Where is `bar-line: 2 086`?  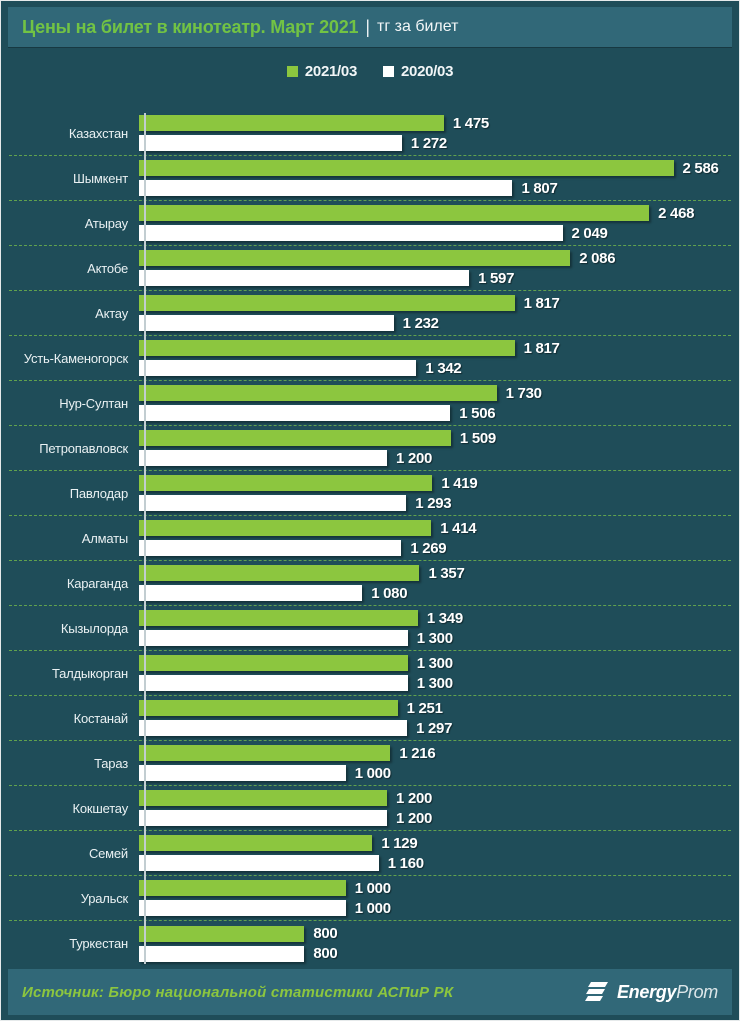
bar-line: 2 086 is located at coordinates (435, 258).